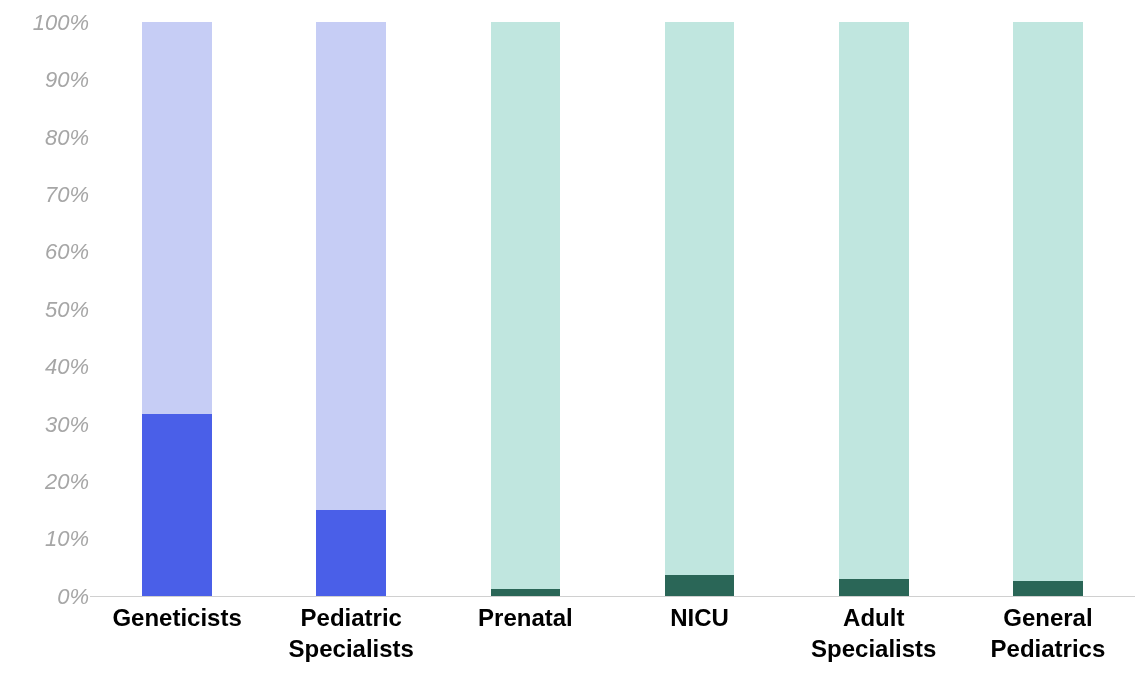 The width and height of the screenshot is (1145, 688). What do you see at coordinates (66, 539) in the screenshot?
I see `y-tick-label: 10%` at bounding box center [66, 539].